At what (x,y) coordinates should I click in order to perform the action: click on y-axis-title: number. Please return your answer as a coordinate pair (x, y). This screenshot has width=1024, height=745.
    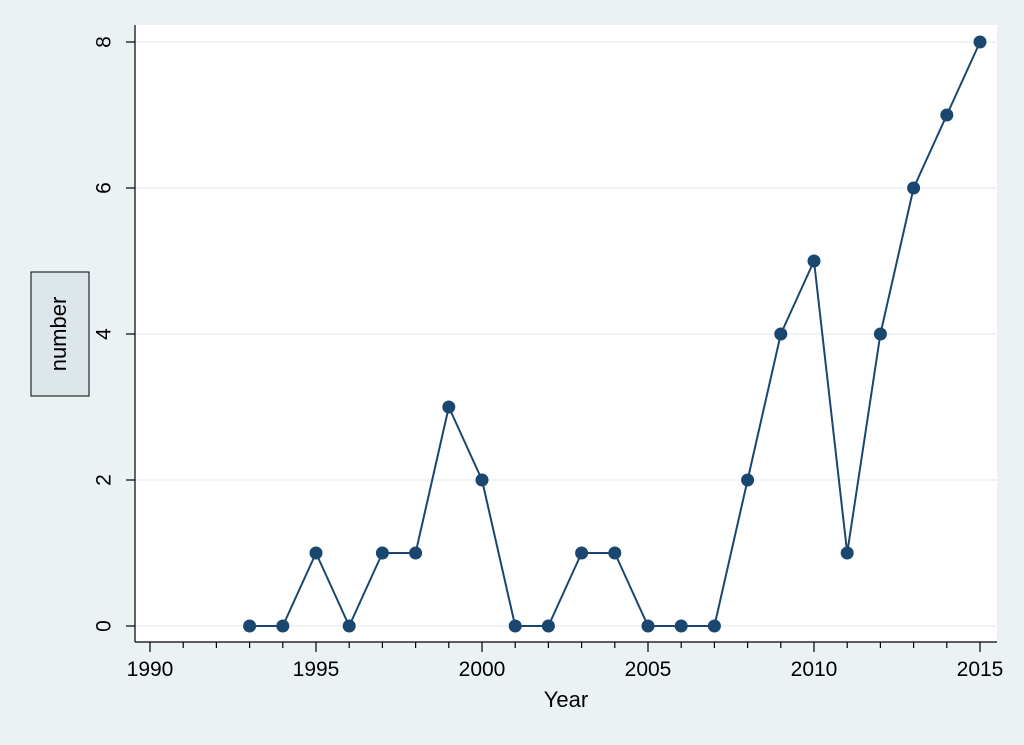
    Looking at the image, I should click on (58, 334).